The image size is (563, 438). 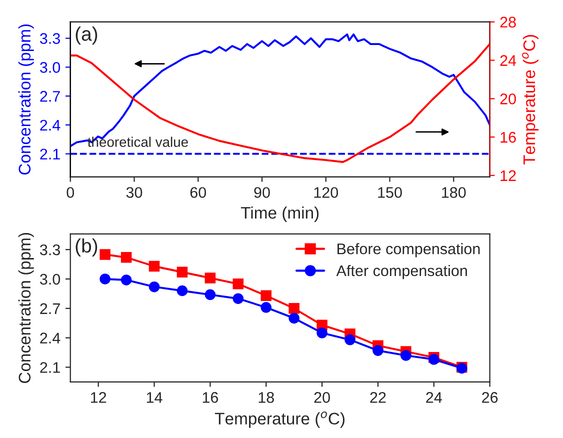 I want to click on x-tick-label: 20, so click(x=322, y=397).